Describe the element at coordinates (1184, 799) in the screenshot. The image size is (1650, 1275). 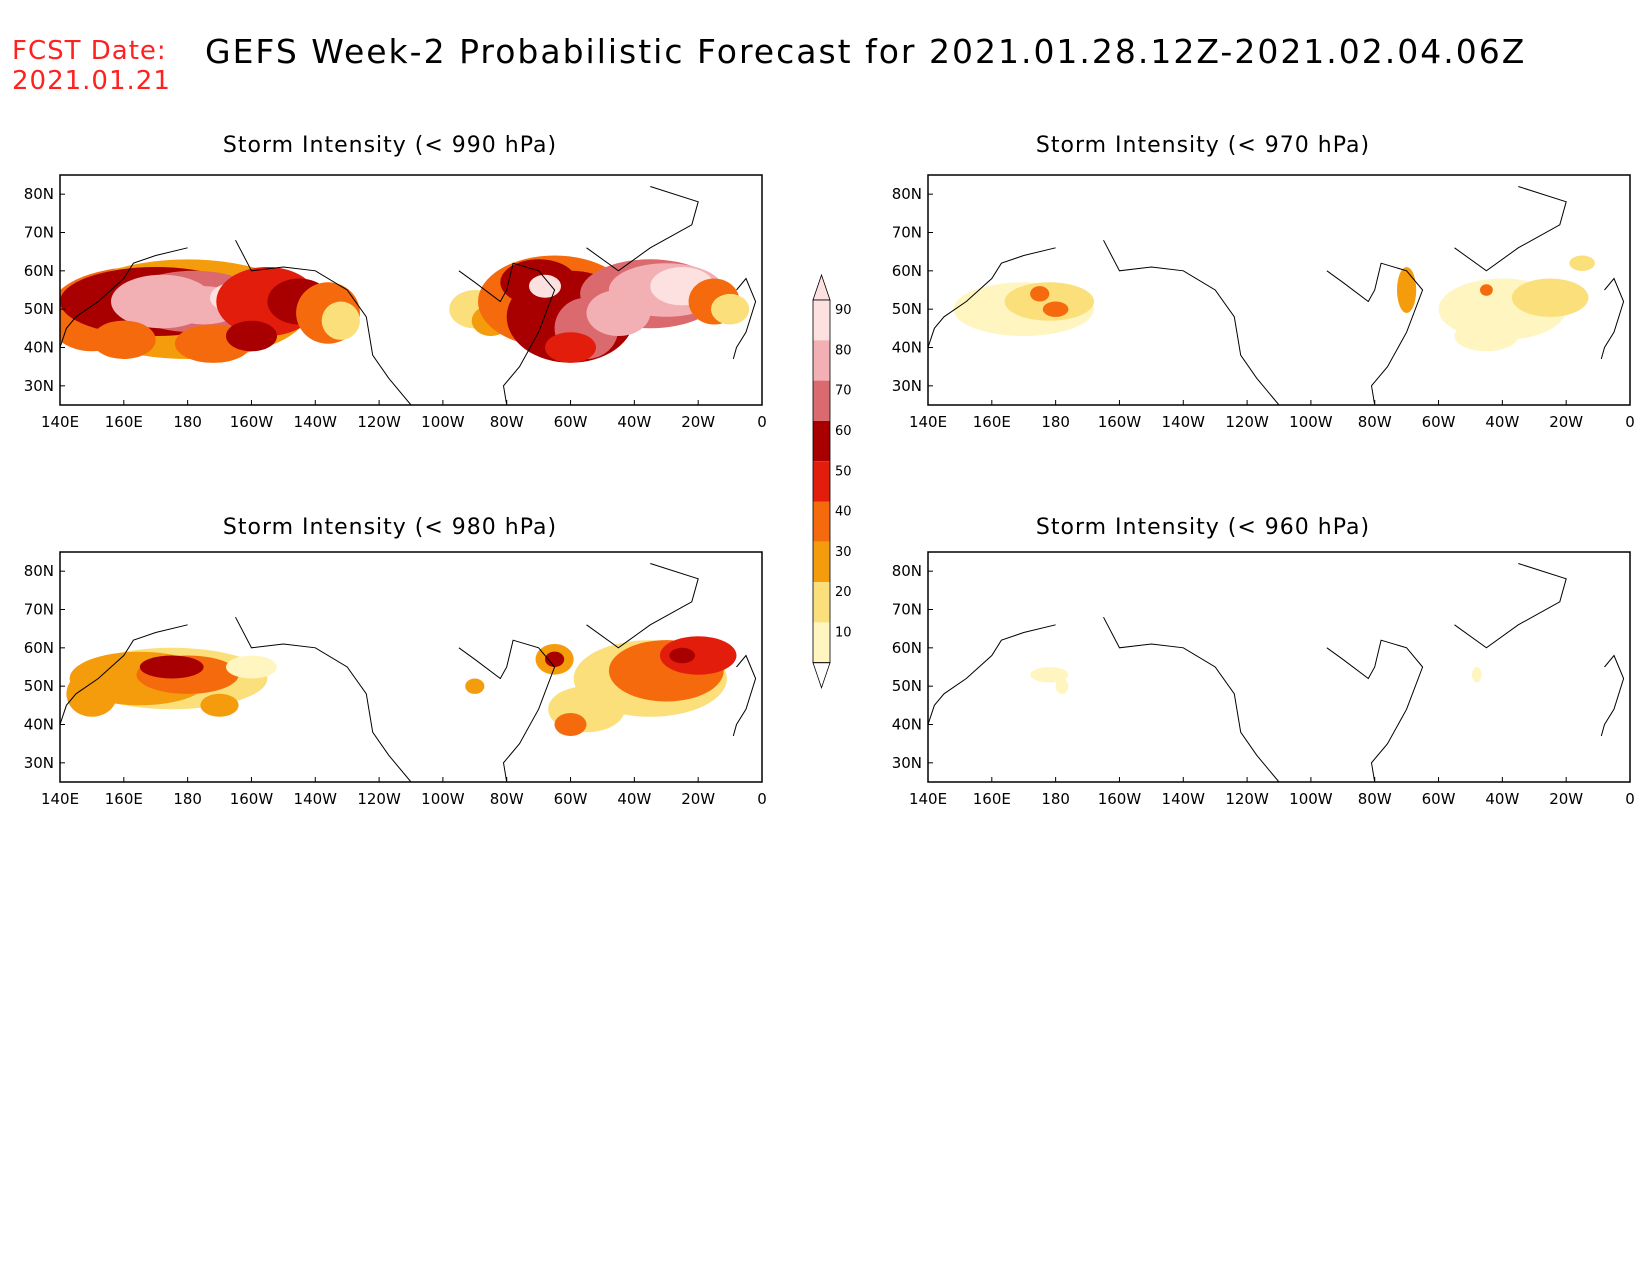
I see `lon-tick-label: 140W` at that location.